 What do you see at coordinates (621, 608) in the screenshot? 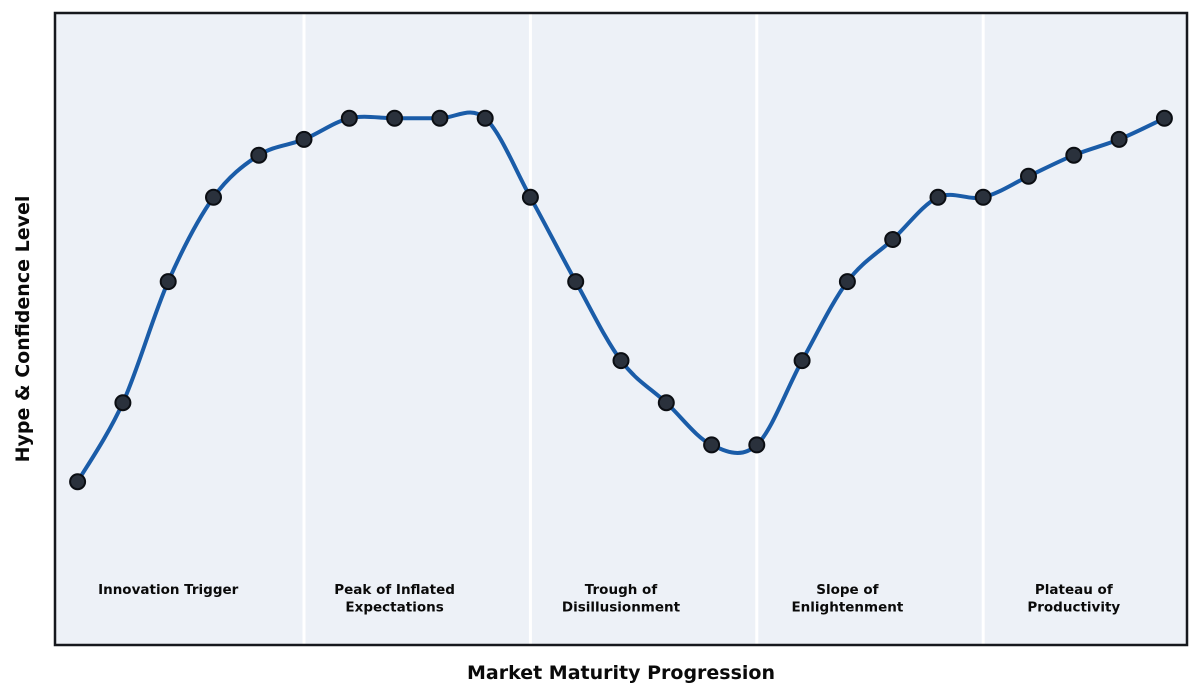
I see `phase-label: Disillusionment` at bounding box center [621, 608].